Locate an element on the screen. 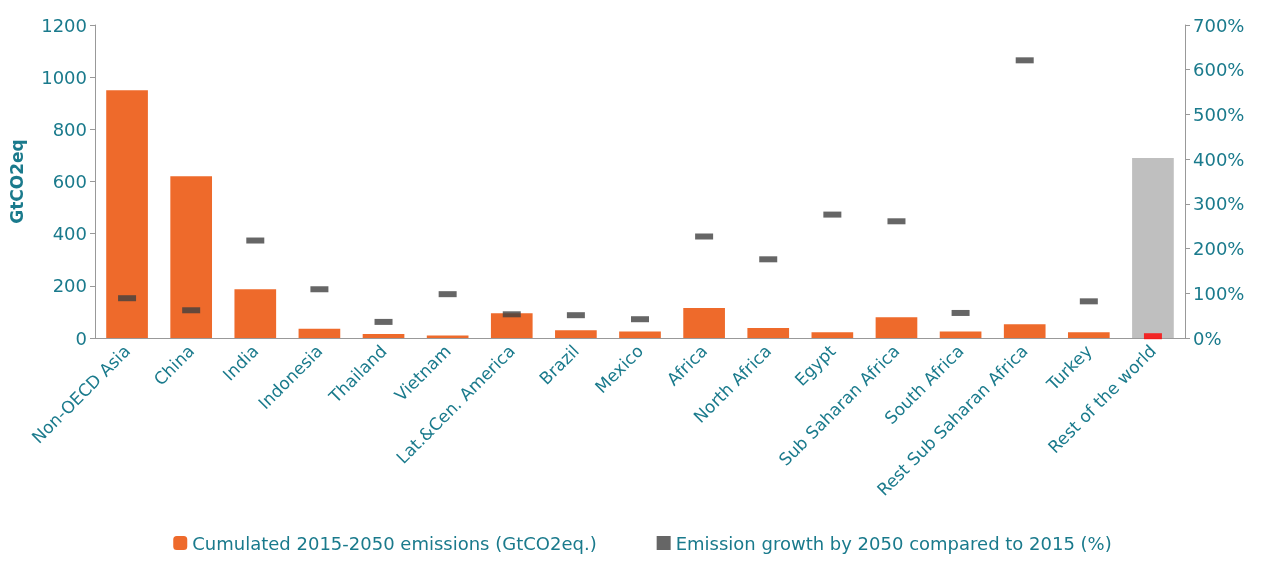 This screenshot has height=565, width=1285. y2-tick-label: 400% is located at coordinates (1219, 159).